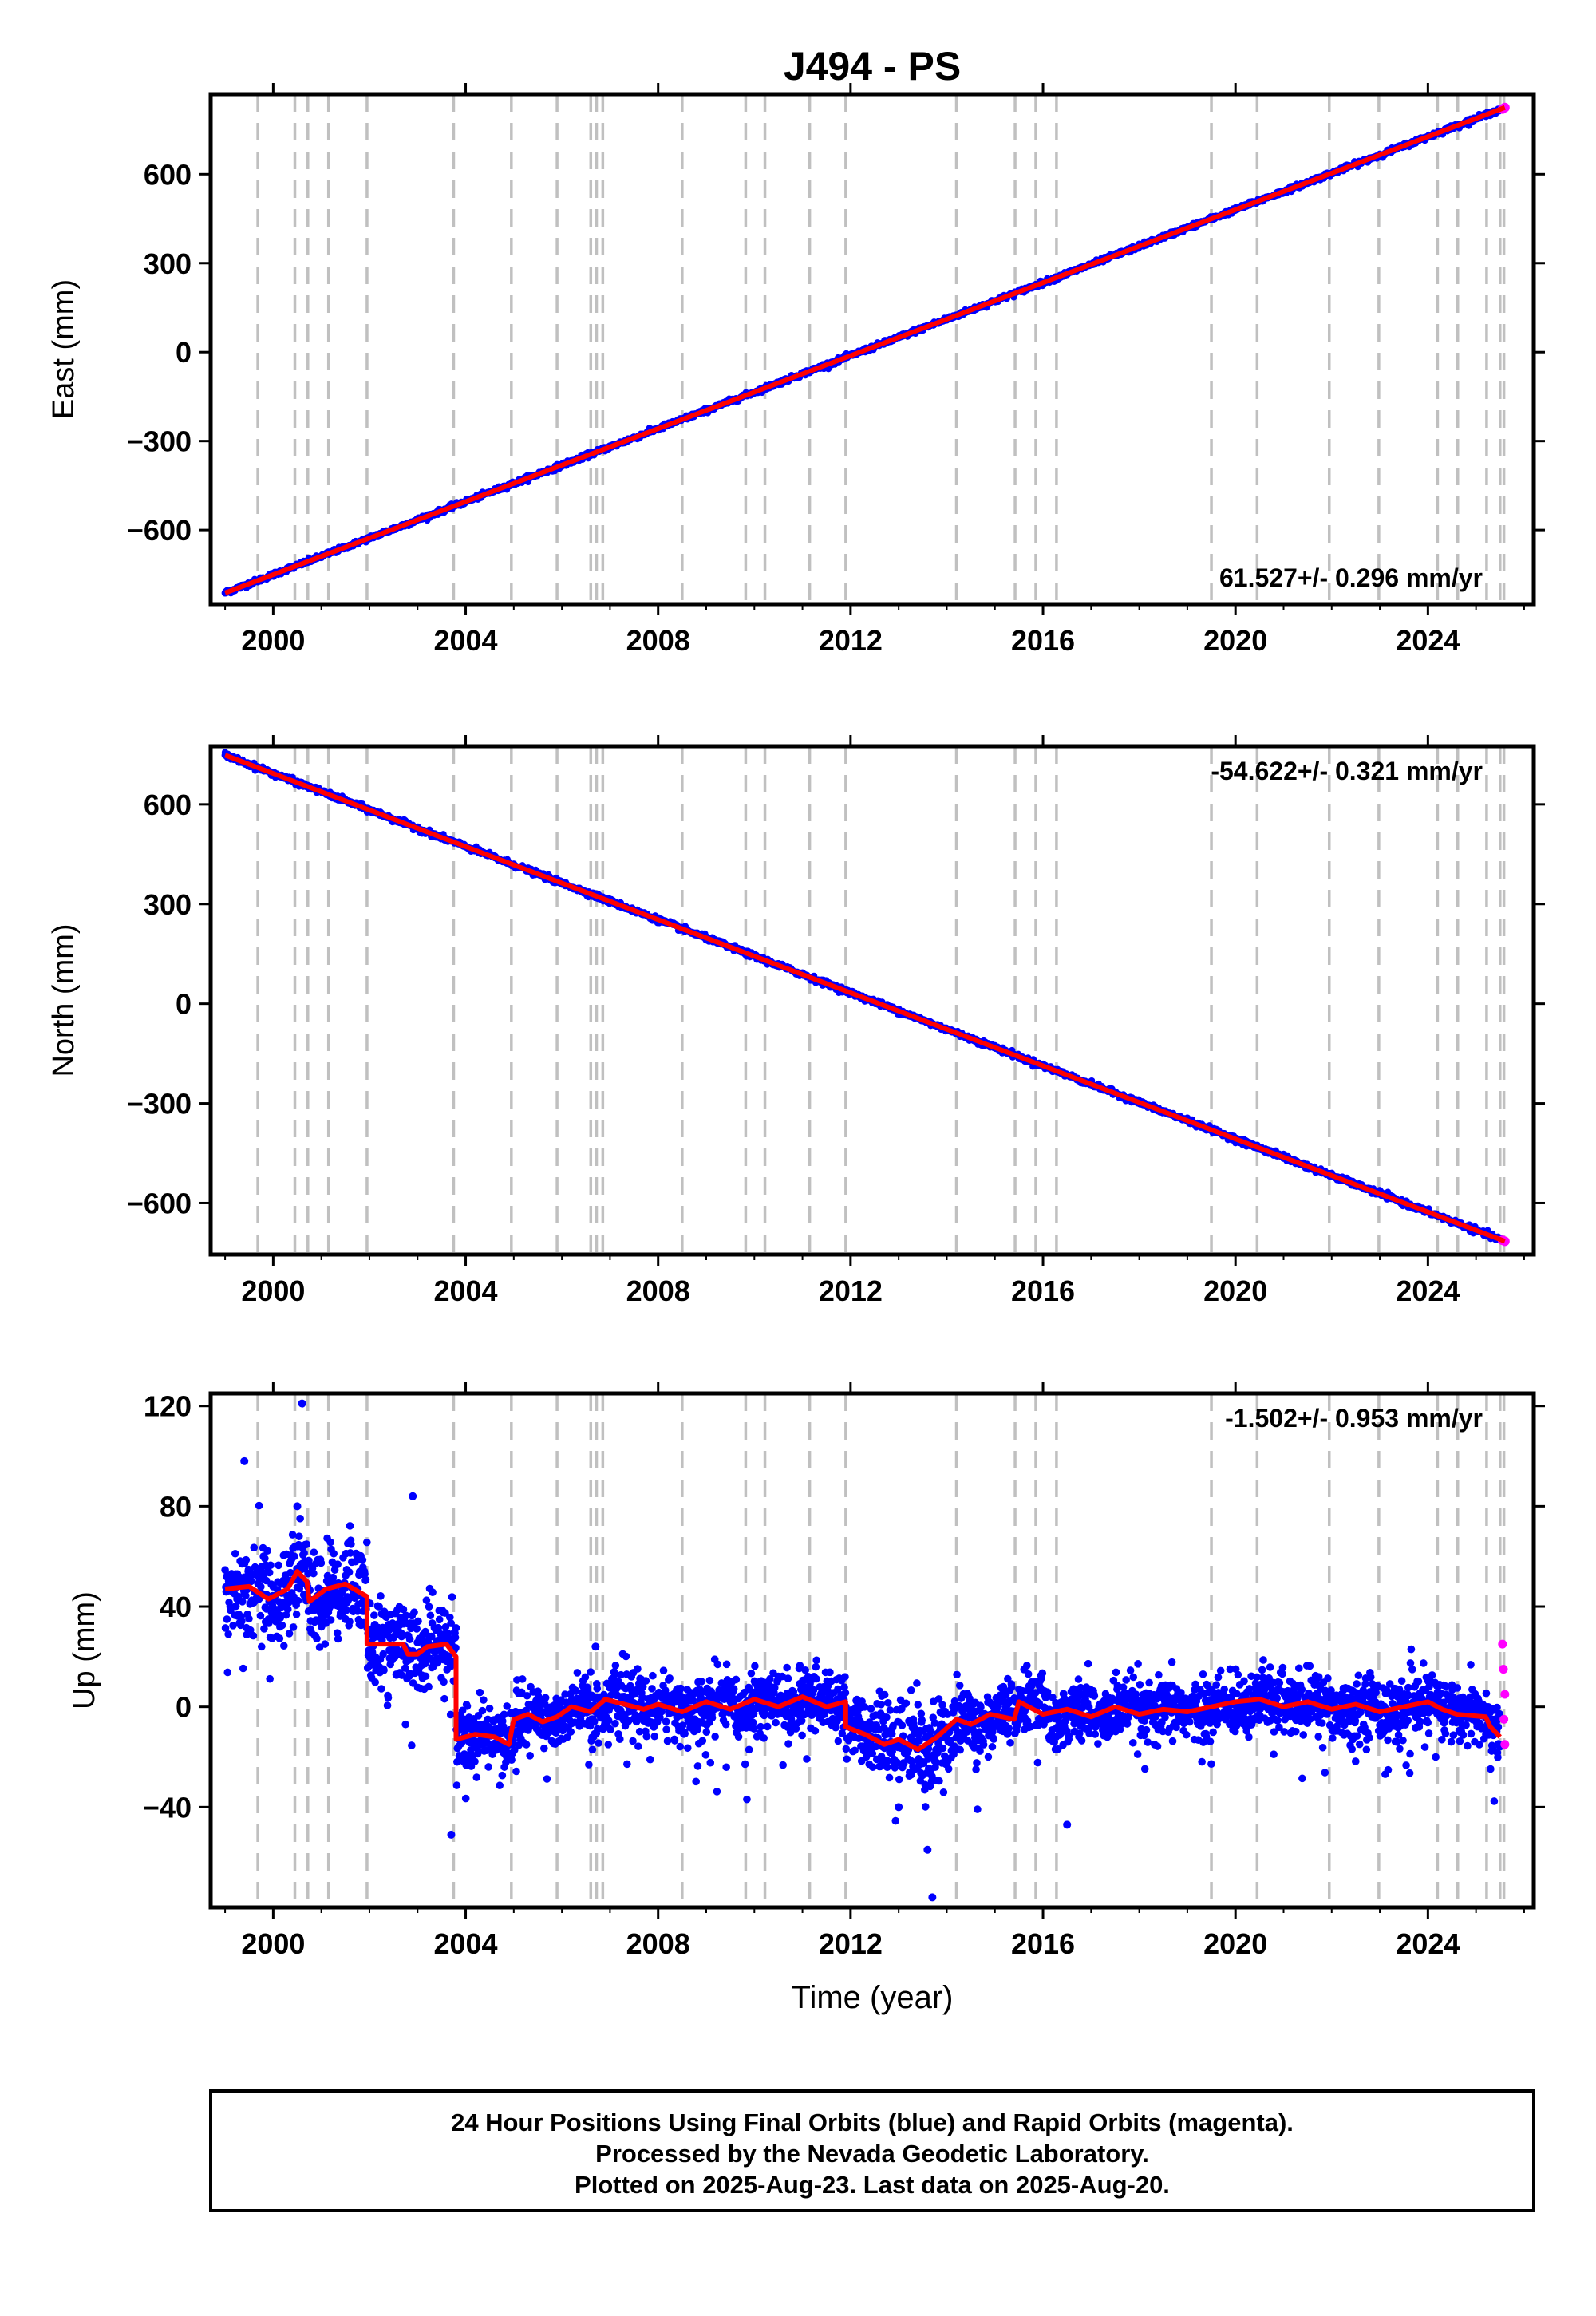  I want to click on y-axis-label: East (mm), so click(64, 349).